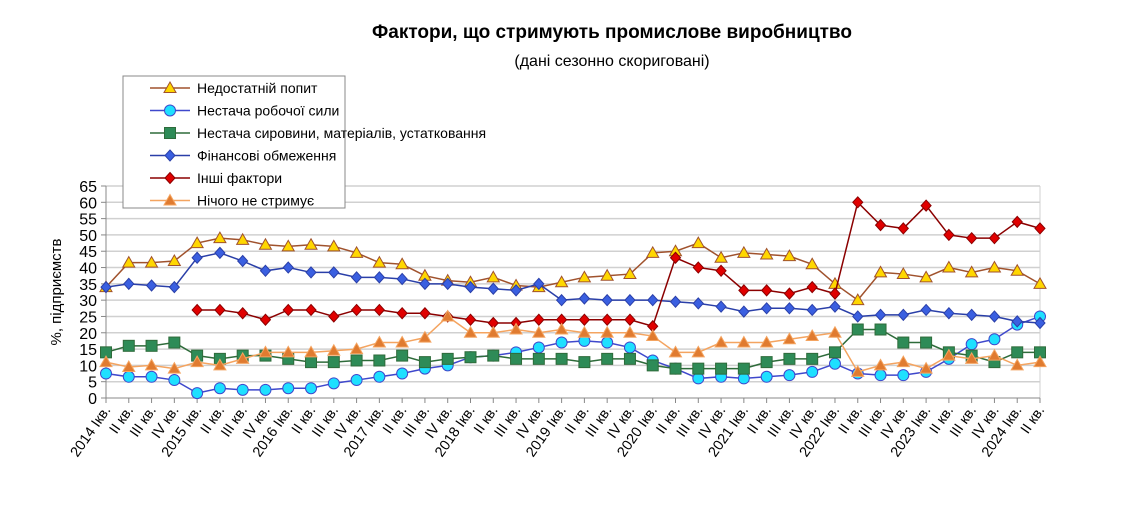  I want to click on y-tick-label: 30, so click(88, 301).